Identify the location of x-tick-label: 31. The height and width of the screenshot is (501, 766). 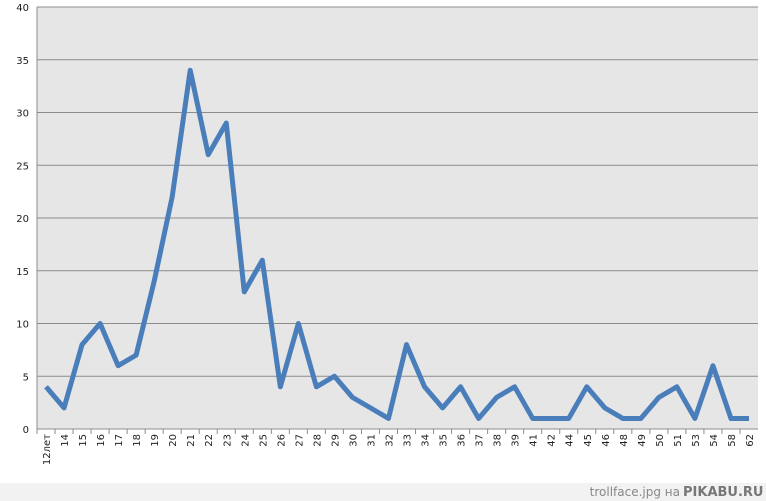
(371, 440).